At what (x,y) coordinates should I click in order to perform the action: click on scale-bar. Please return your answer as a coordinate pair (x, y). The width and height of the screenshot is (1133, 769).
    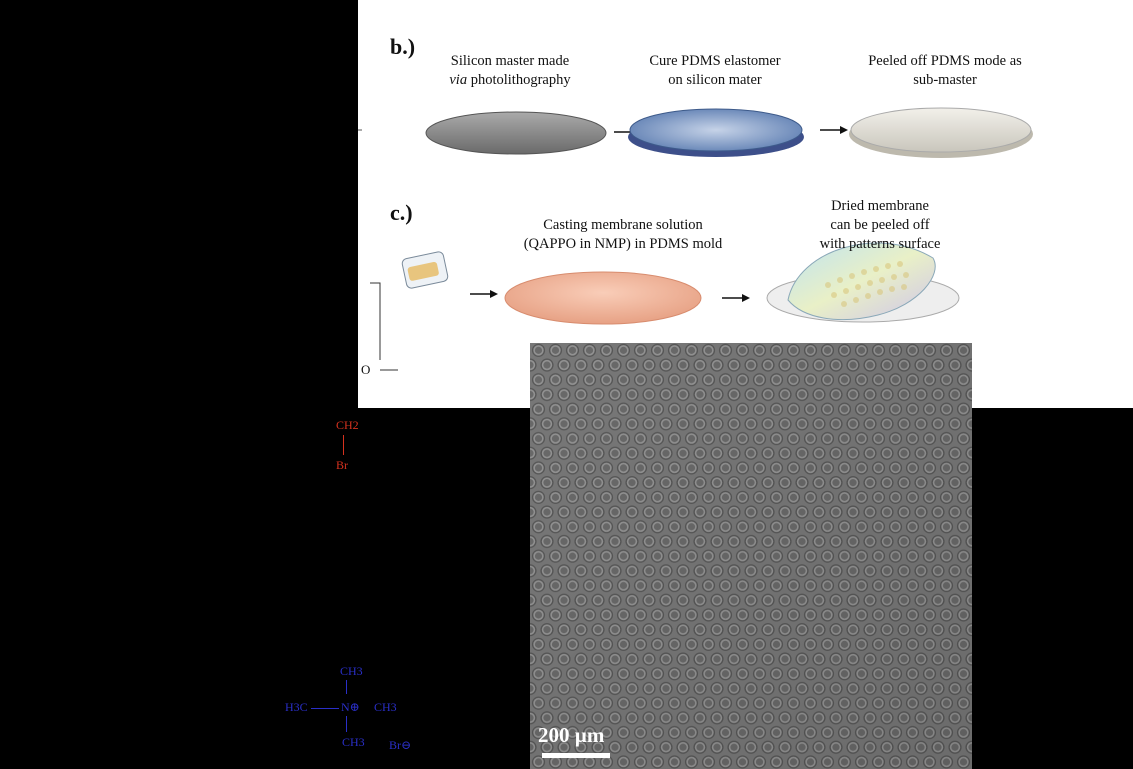
    Looking at the image, I should click on (576, 755).